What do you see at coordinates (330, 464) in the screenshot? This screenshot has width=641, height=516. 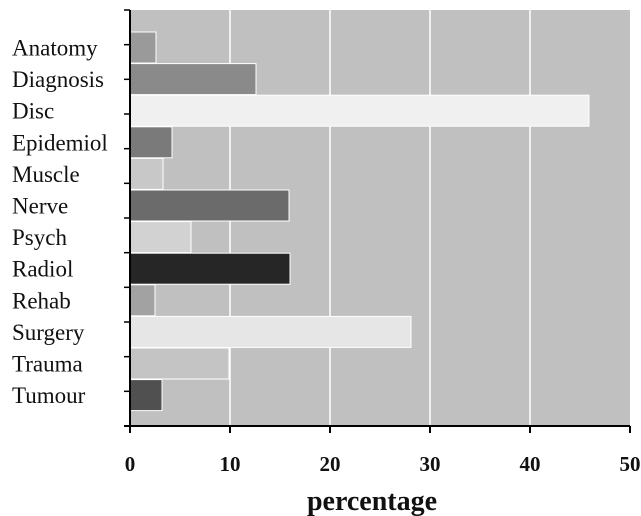 I see `x-tick-label: 20` at bounding box center [330, 464].